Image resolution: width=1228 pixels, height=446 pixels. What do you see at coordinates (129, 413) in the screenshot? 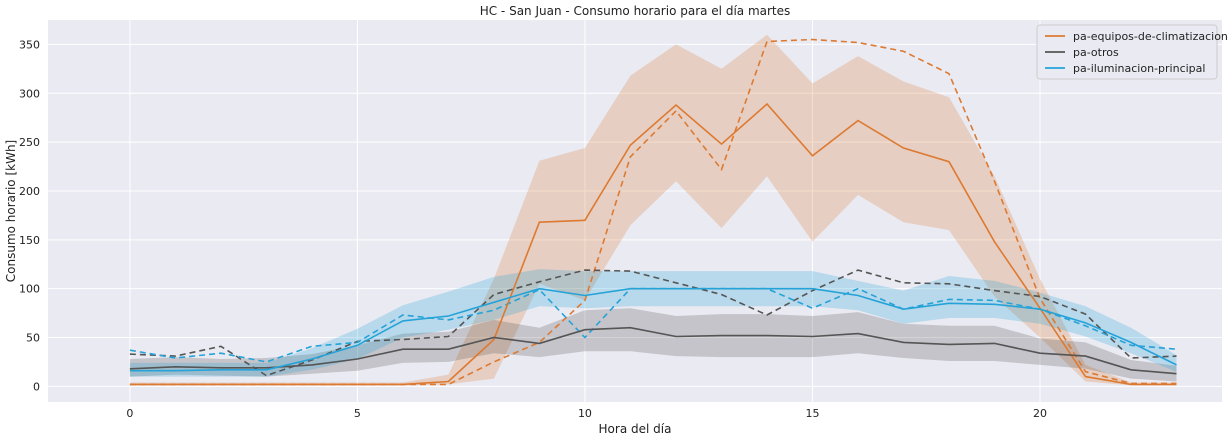
I see `x-tick-label: 0` at bounding box center [129, 413].